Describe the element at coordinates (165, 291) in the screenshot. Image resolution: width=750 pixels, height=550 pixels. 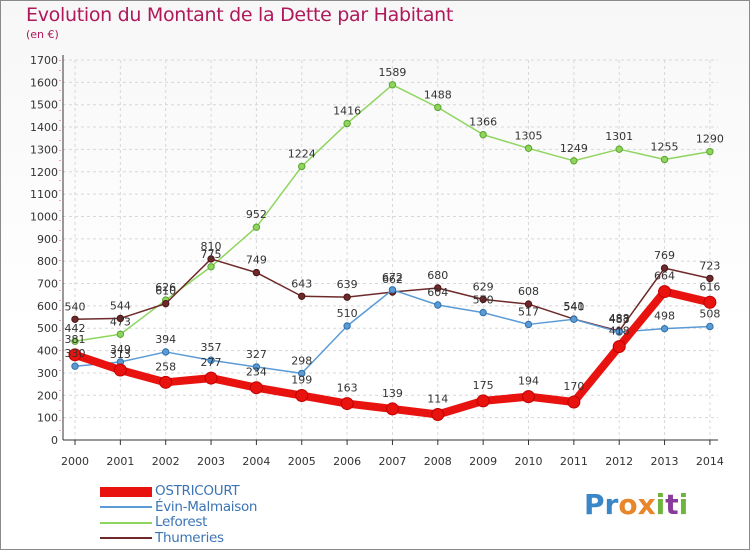
I see `data-label-thumeries-2002: 610` at that location.